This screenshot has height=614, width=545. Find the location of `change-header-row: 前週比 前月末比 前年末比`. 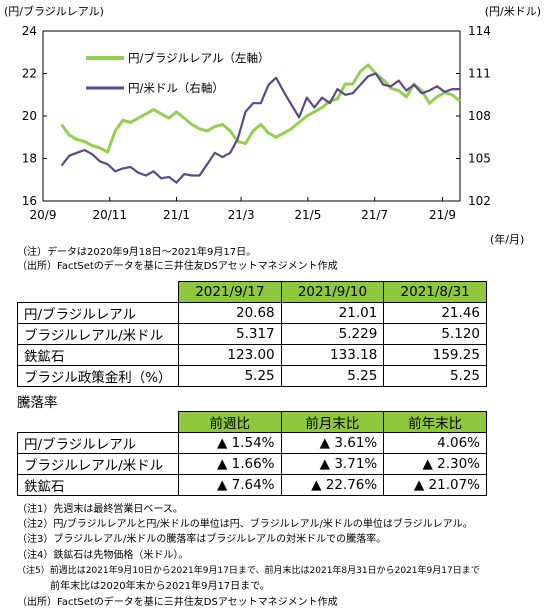

change-header-row: 前週比 前月末比 前年末比 is located at coordinates (252, 422).